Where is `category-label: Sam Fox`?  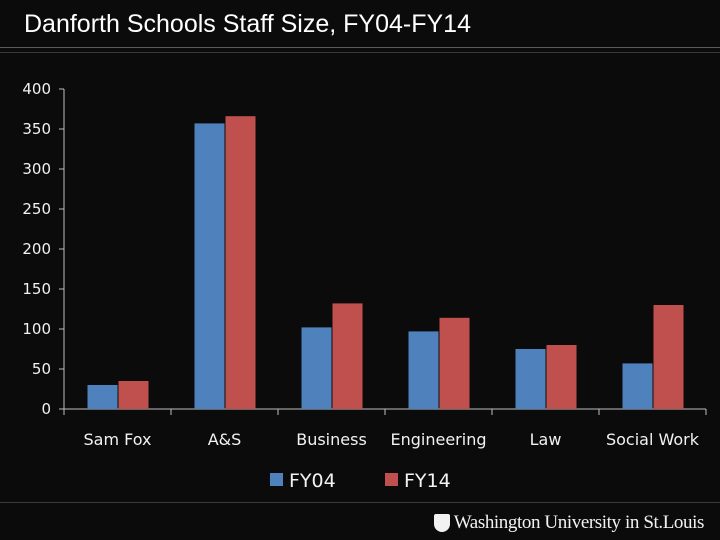 category-label: Sam Fox is located at coordinates (117, 439).